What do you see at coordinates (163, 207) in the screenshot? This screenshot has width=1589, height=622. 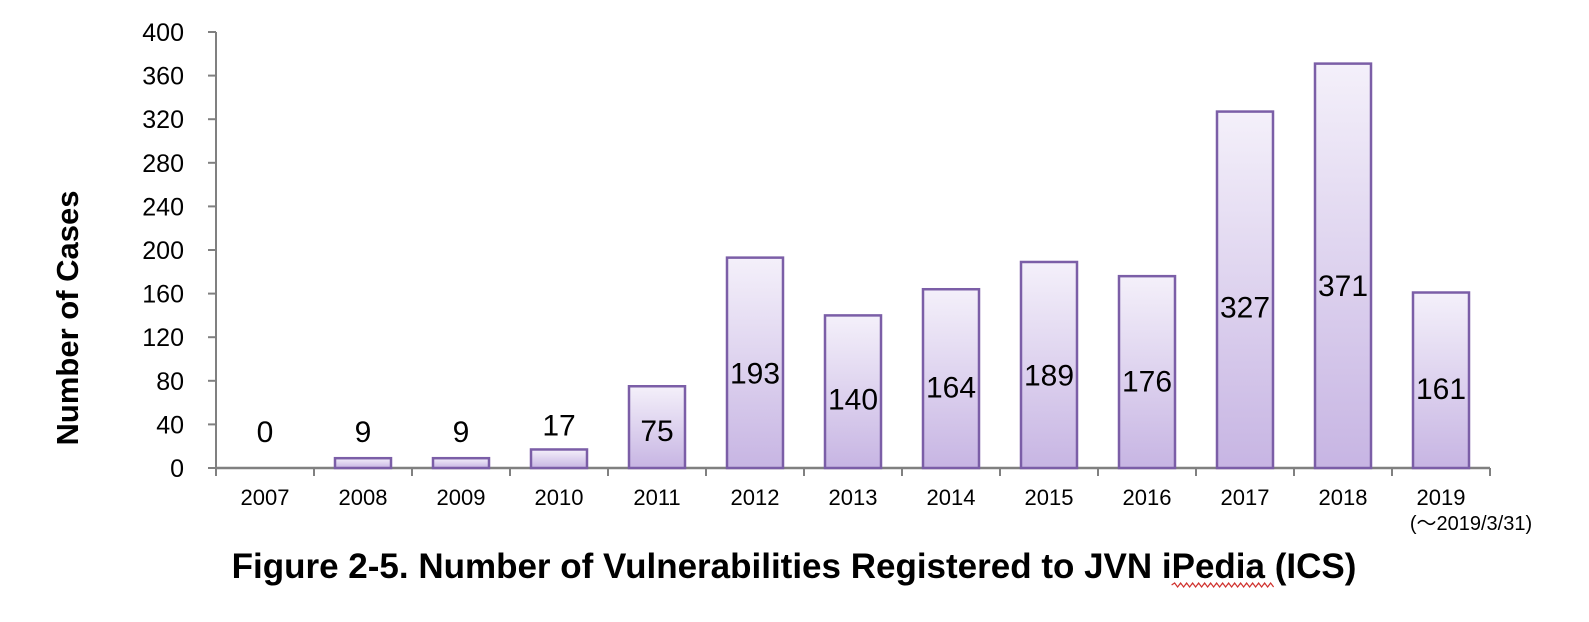 I see `y-tick-label: 240` at bounding box center [163, 207].